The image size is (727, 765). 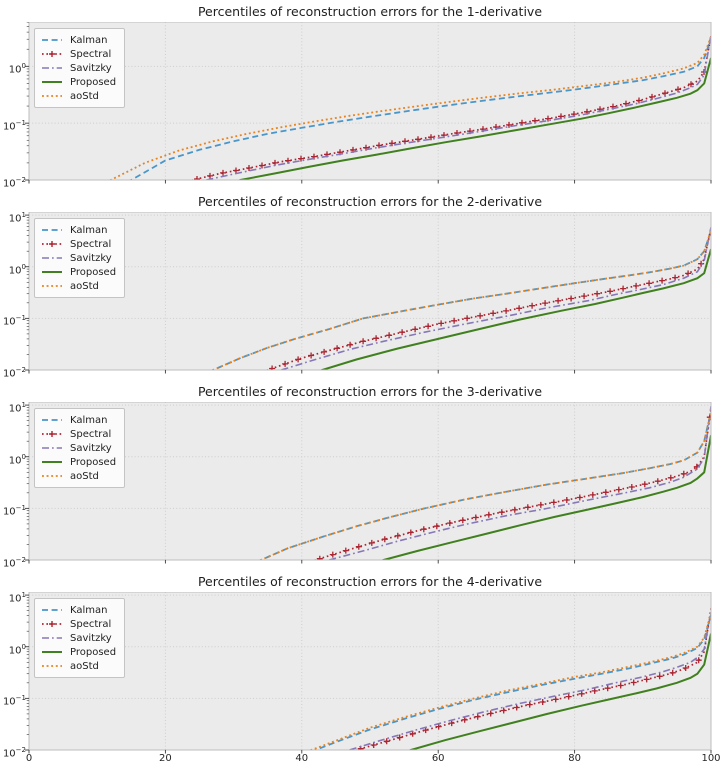 What do you see at coordinates (93, 462) in the screenshot?
I see `legend-label: Proposed` at bounding box center [93, 462].